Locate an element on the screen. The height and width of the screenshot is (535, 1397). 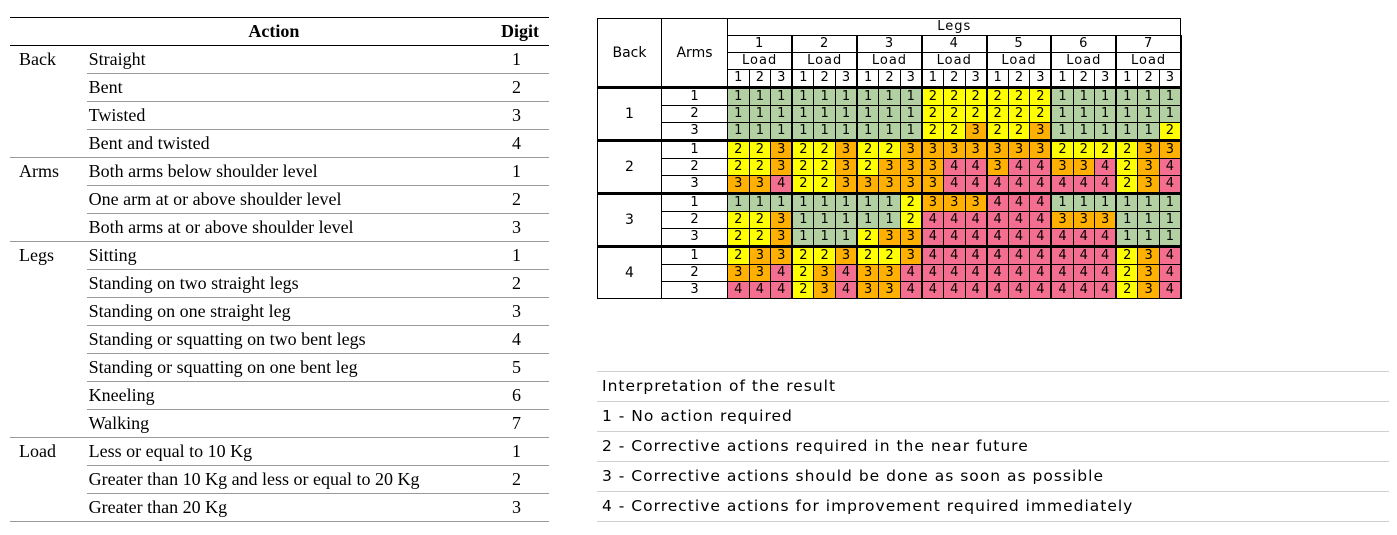
table-row: Standing or squatting on one bent leg 5 is located at coordinates (279, 367).